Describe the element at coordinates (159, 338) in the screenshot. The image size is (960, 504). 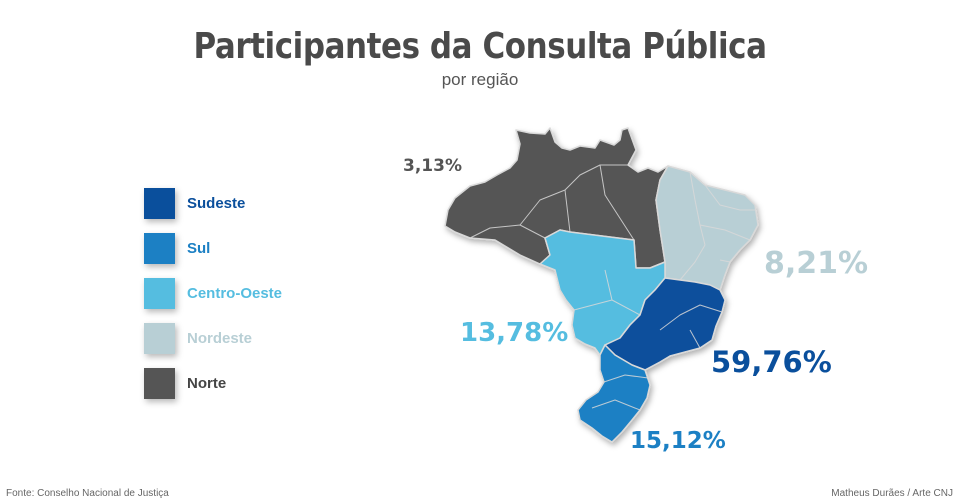
I see `legend-swatch-nordeste` at that location.